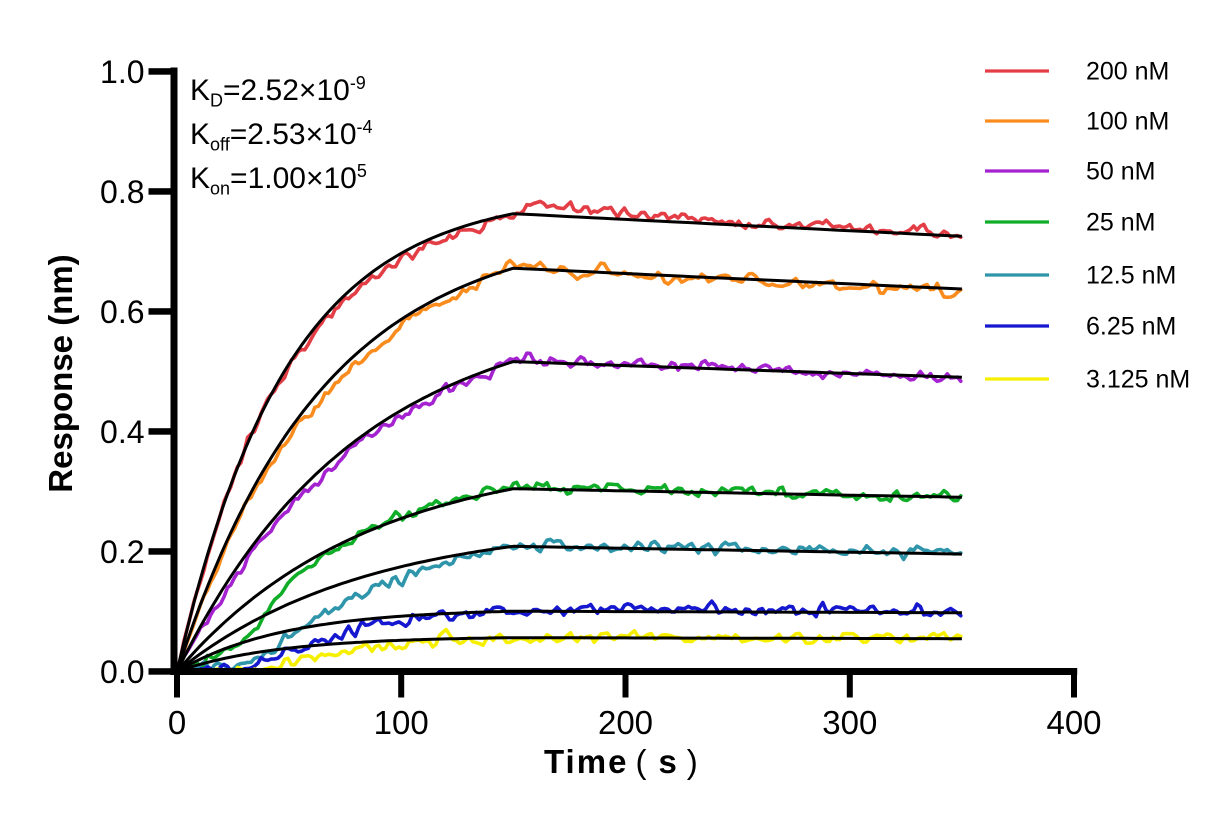 The image size is (1231, 825). What do you see at coordinates (622, 761) in the screenshot?
I see `svg-text: Time(s)` at bounding box center [622, 761].